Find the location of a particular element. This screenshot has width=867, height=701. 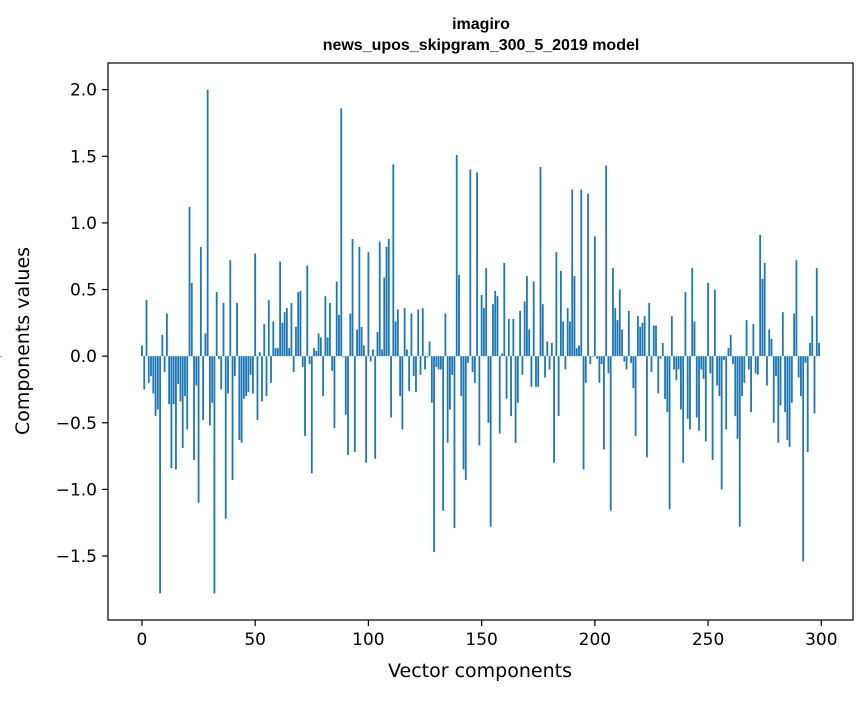

y-tick-label: −1.5 is located at coordinates (76, 557).